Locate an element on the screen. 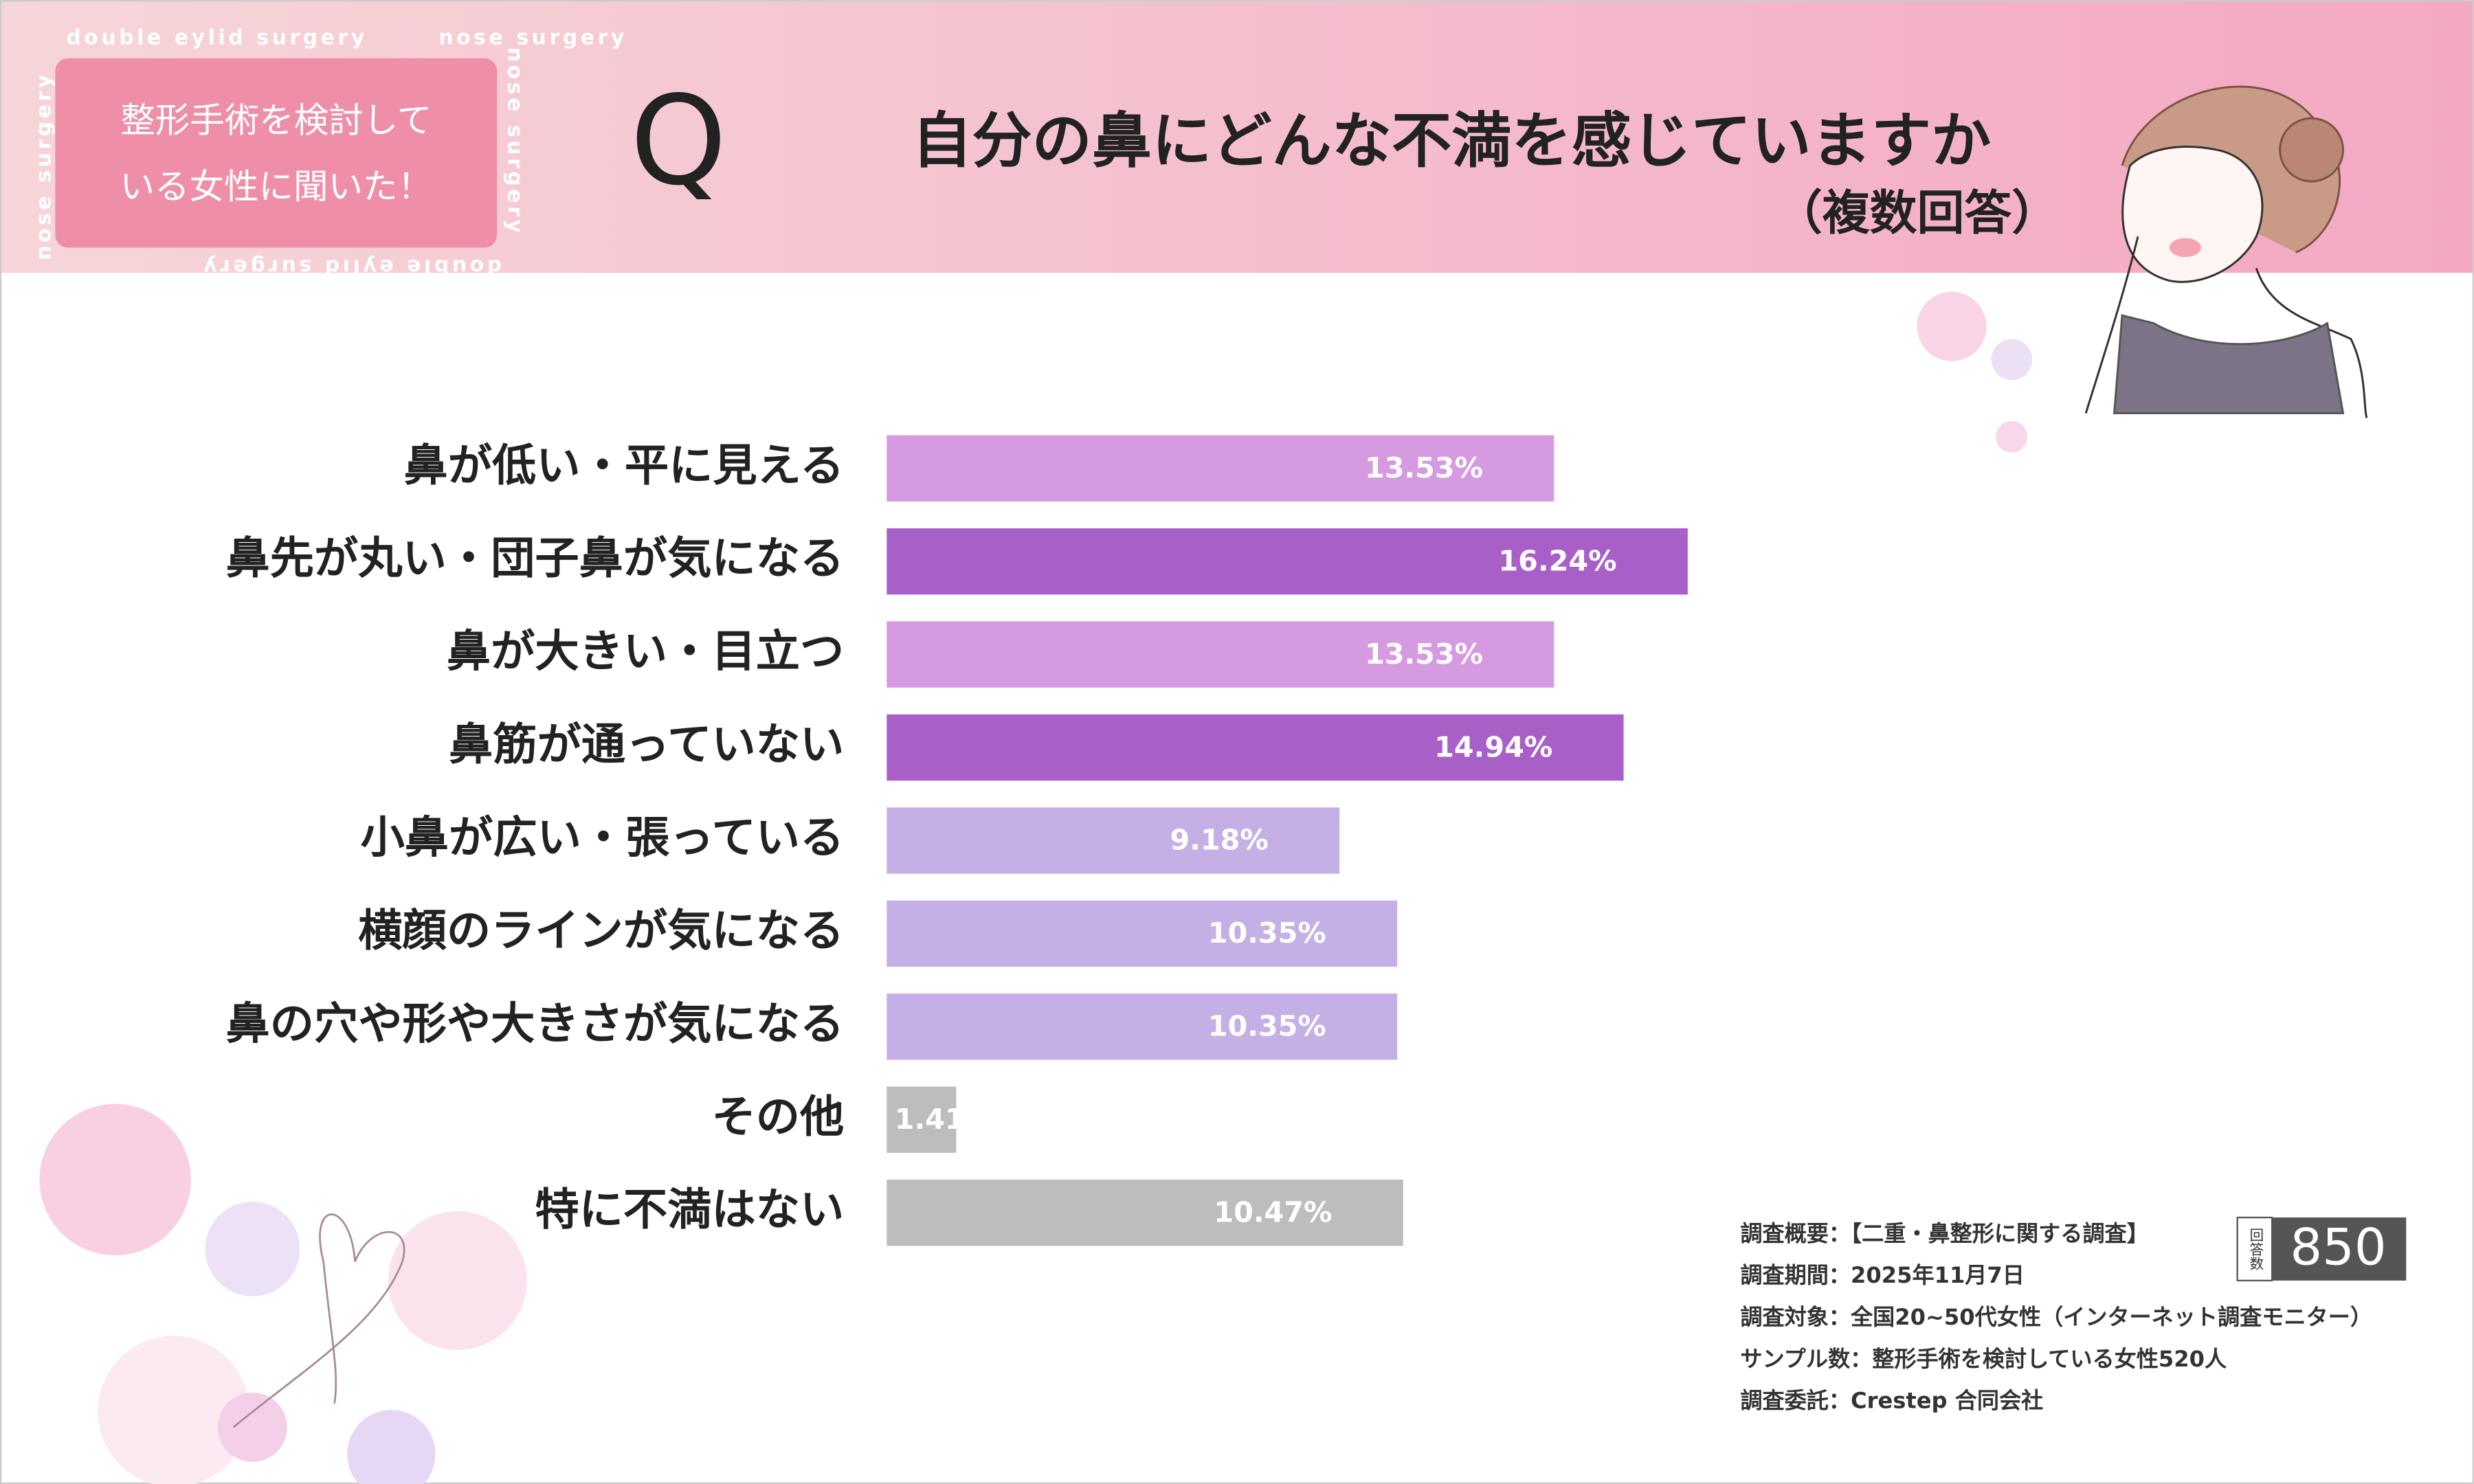 The height and width of the screenshot is (1484, 2474). category-label: 鼻が大きい・目立つ is located at coordinates (645, 651).